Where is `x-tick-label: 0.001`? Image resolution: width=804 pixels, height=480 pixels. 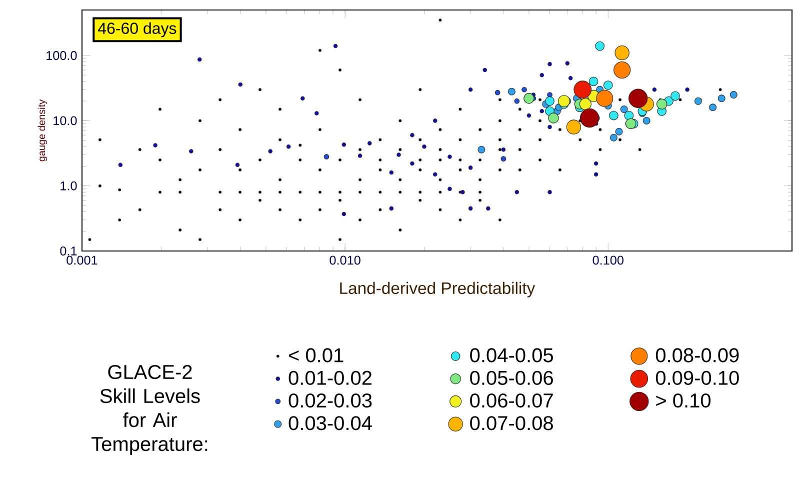 x-tick-label: 0.001 is located at coordinates (82, 260).